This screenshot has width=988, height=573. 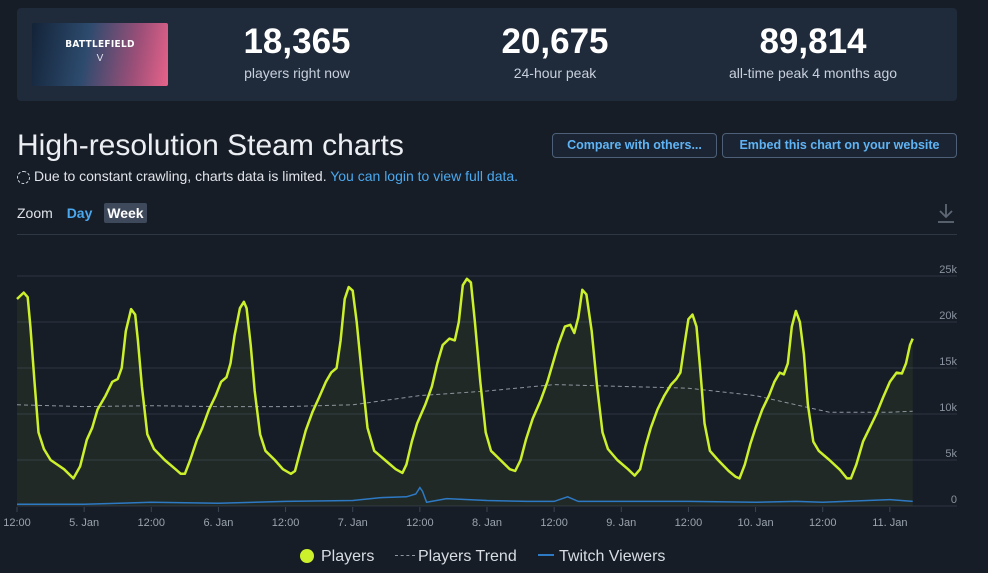 I want to click on embed-chart-button: Embed this chart on your website, so click(x=839, y=145).